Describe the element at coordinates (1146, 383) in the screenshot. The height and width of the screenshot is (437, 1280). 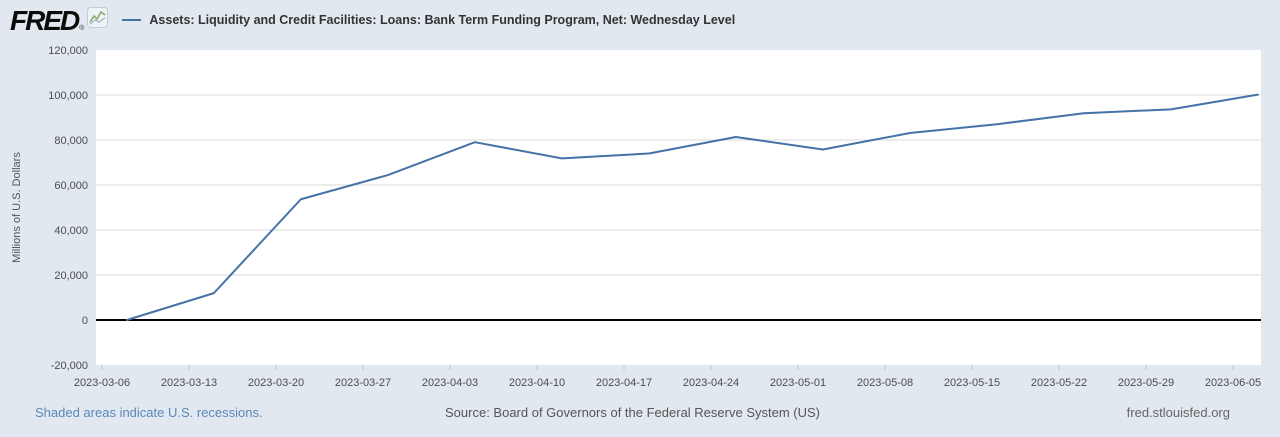
I see `x-axis-tick-label: 2023-05-29` at that location.